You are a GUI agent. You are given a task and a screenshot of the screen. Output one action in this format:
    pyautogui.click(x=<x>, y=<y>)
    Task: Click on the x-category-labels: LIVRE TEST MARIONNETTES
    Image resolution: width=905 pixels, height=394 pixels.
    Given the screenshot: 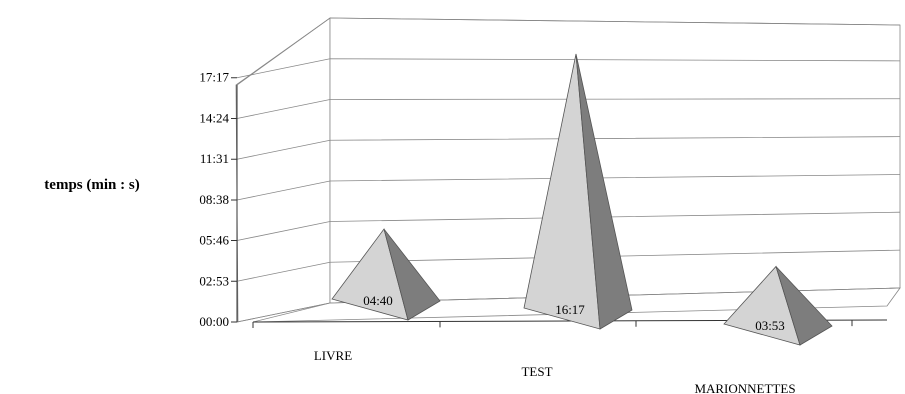 What is the action you would take?
    pyautogui.click(x=555, y=371)
    